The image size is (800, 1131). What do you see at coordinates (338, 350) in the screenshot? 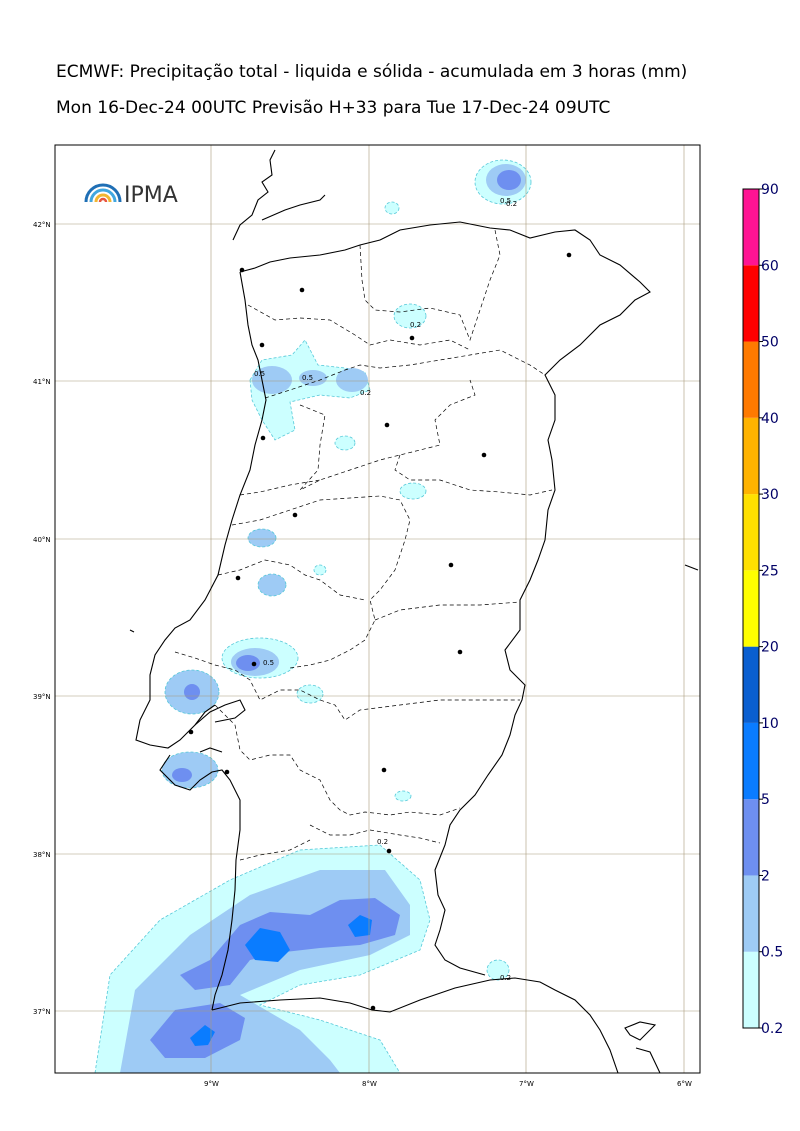
I see `precip-porto-area` at bounding box center [338, 350].